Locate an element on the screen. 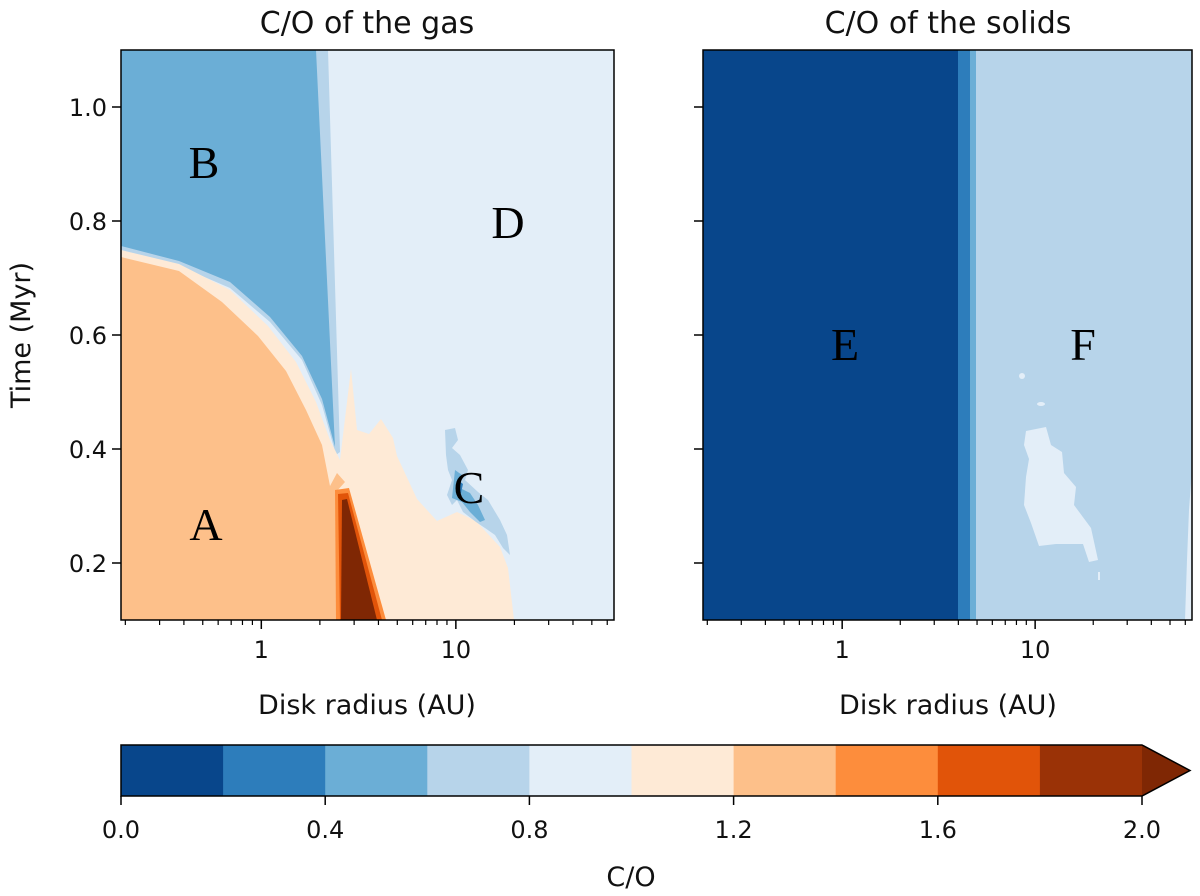 This screenshot has height=896, width=1200. gas-panel-title: C/O of the gas is located at coordinates (367, 23).